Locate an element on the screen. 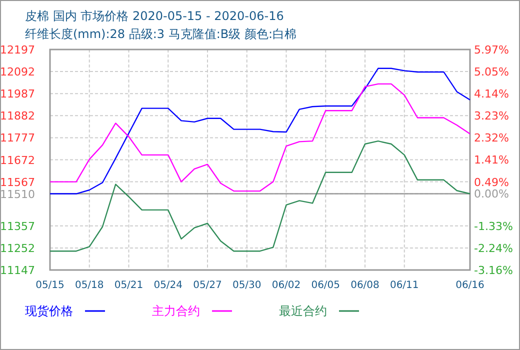 The height and width of the screenshot is (350, 520). y-tick-label: 11672 is located at coordinates (17, 160).